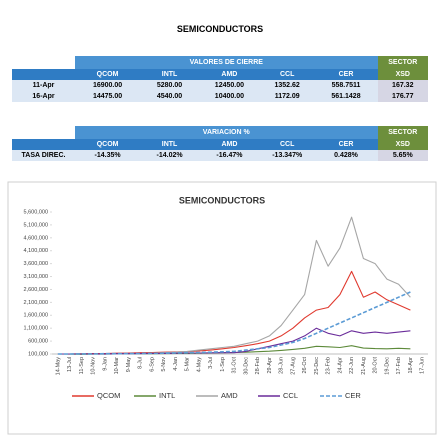 The width and height of the screenshot is (440, 439). Describe the element at coordinates (176, 364) in the screenshot. I see `x-tick-label: 4-Jan` at that location.